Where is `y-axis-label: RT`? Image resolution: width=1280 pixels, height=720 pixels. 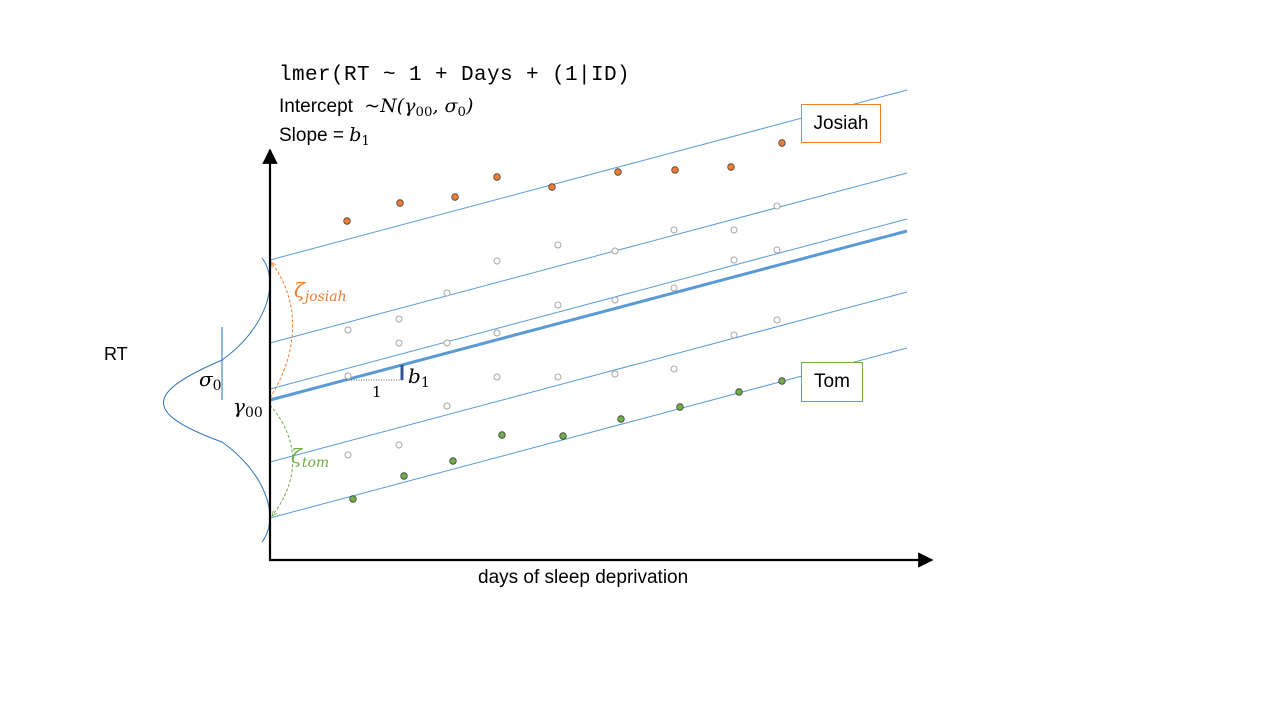 y-axis-label: RT is located at coordinates (116, 354).